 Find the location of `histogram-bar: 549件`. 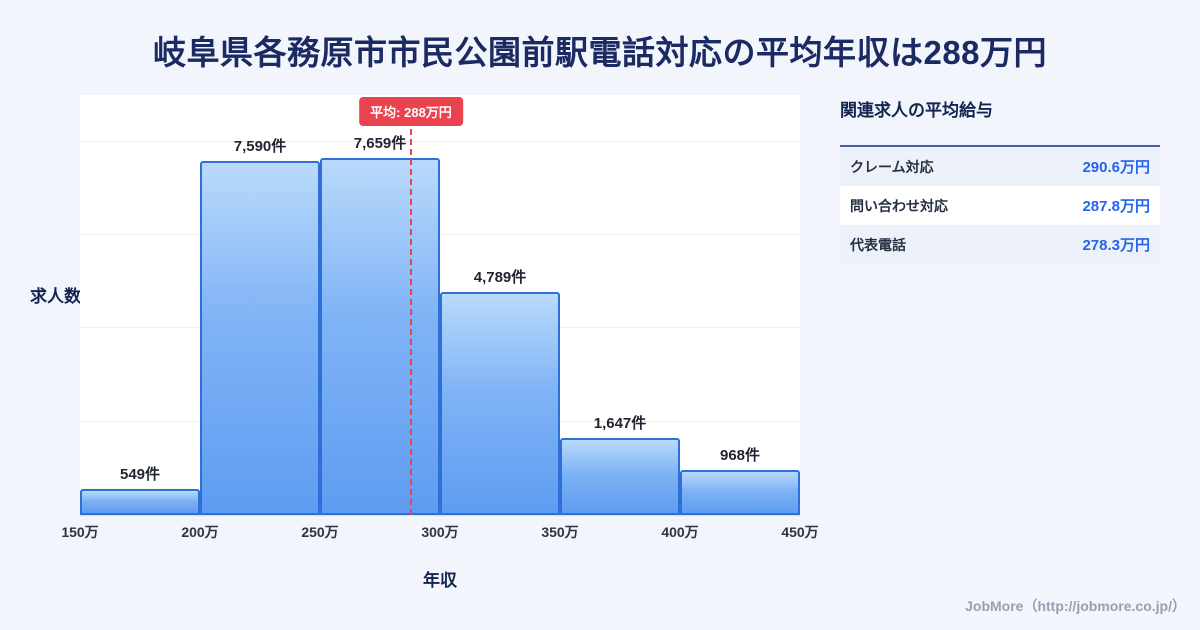

histogram-bar: 549件 is located at coordinates (140, 490).